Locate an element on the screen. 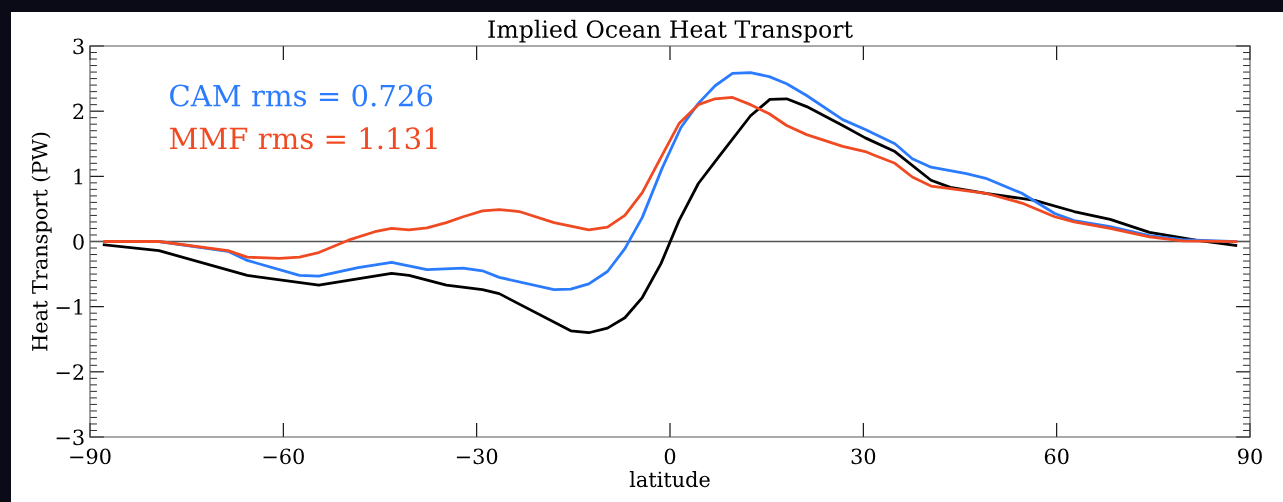  y-tick-label: 0 is located at coordinates (78, 241).